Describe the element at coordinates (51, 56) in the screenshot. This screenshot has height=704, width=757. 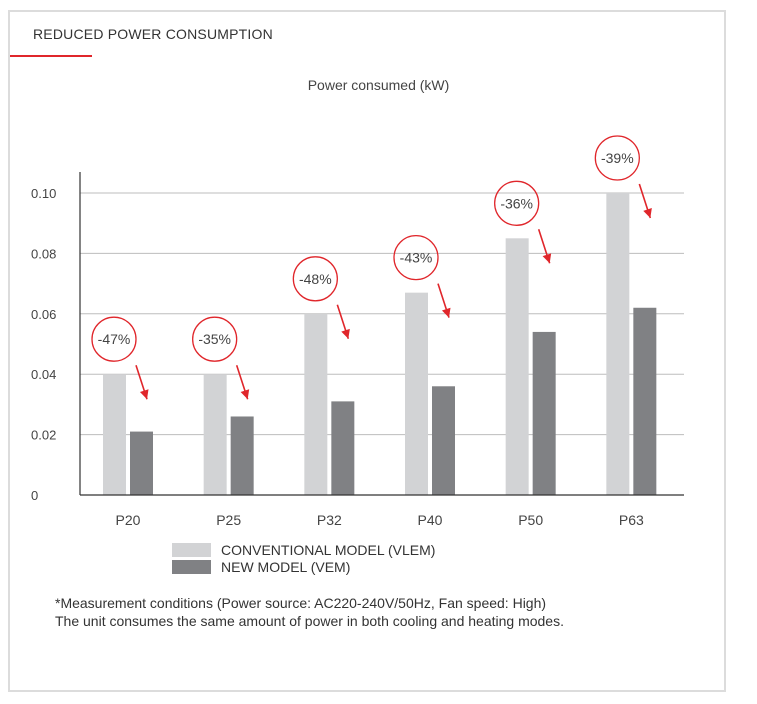
I see `section-accent-line` at that location.